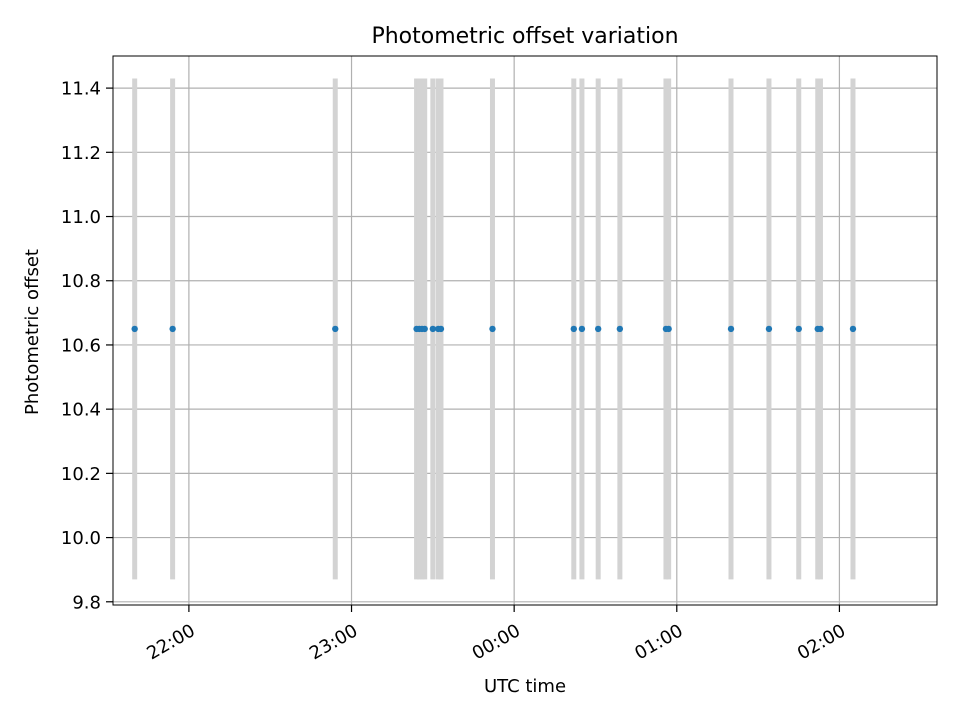 Image resolution: width=960 pixels, height=725 pixels. What do you see at coordinates (86, 602) in the screenshot?
I see `y-tick-label: 9.8` at bounding box center [86, 602].